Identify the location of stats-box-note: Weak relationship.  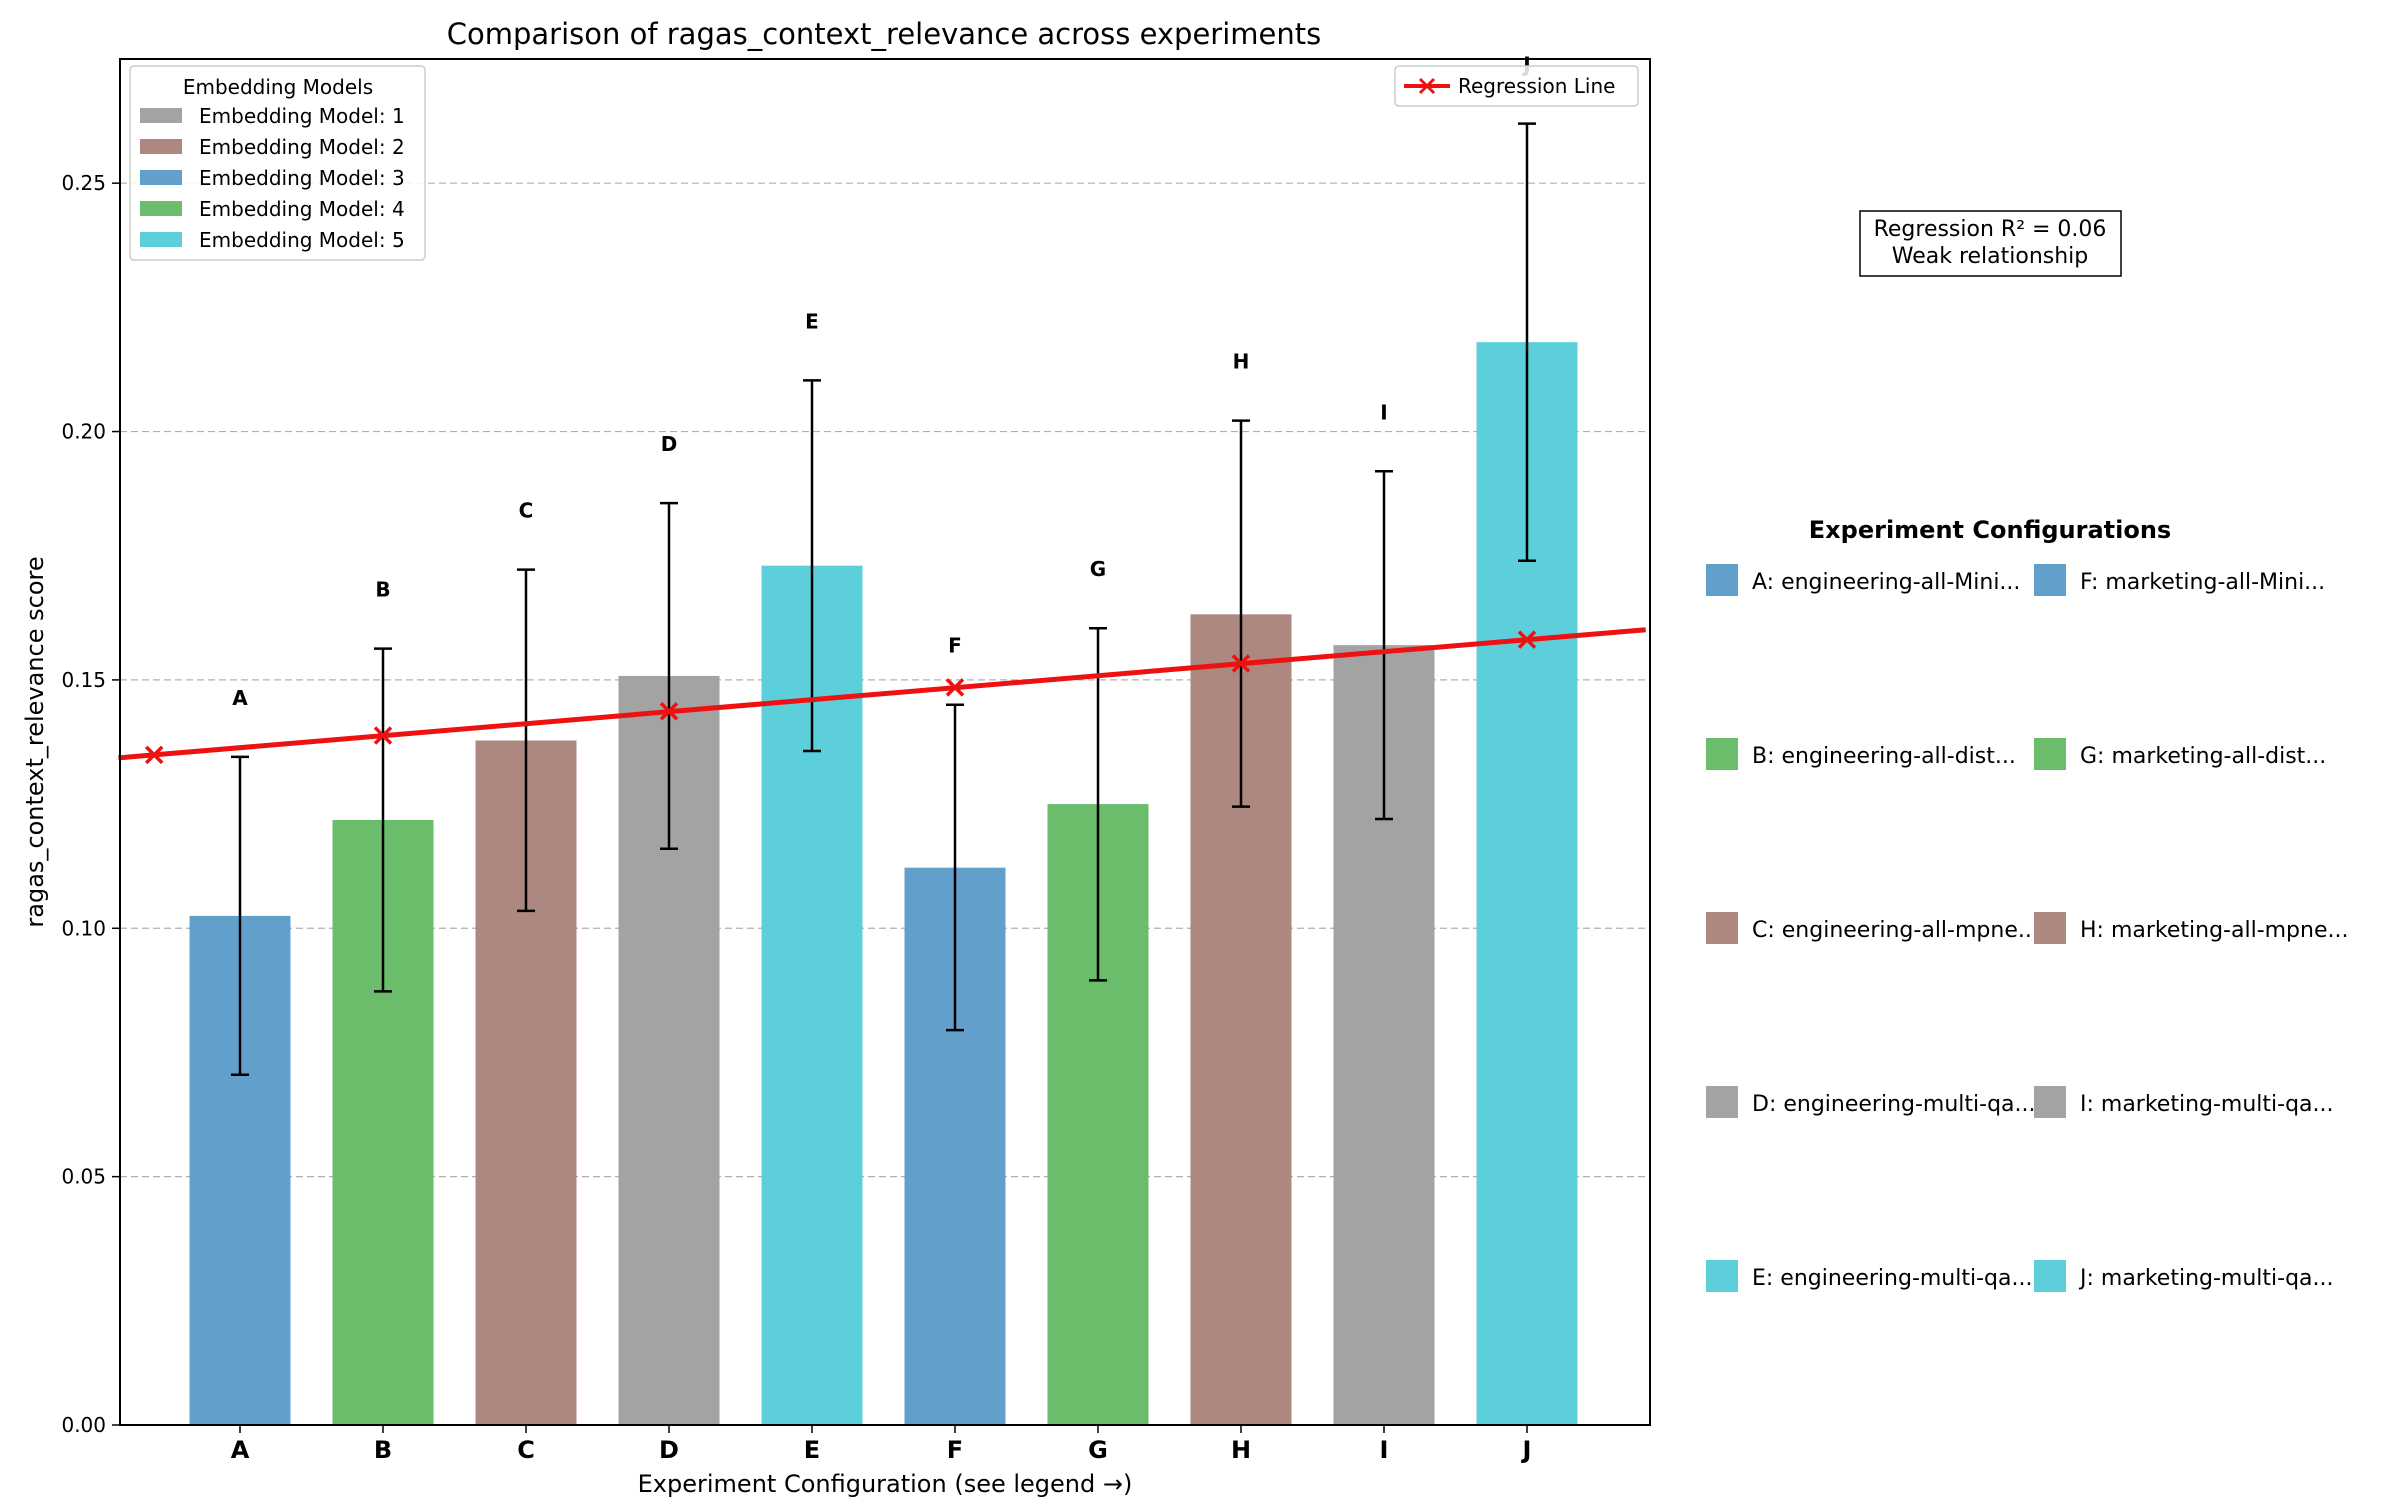
(1990, 256).